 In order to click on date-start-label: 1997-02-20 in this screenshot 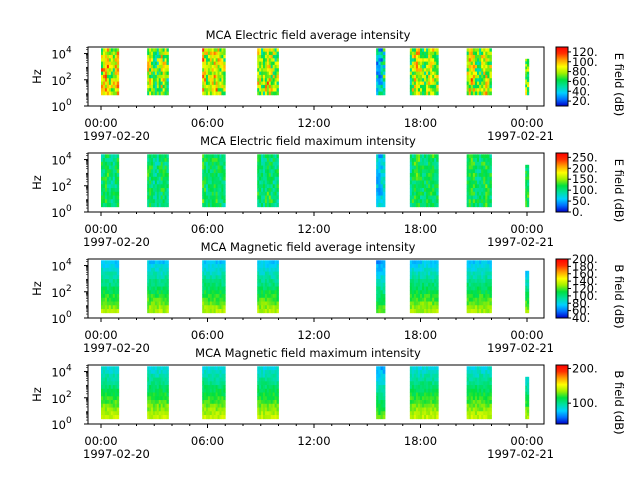, I will do `click(116, 454)`.